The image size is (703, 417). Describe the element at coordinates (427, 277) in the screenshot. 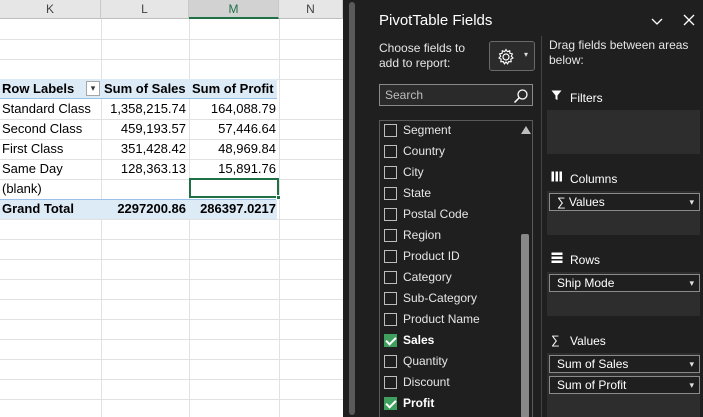

I see `field-label: Category` at that location.